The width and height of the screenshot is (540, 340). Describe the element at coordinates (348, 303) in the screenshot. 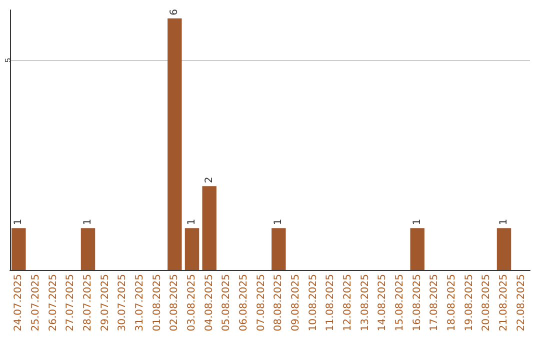

I see `x-tick-label: 12.08.2025` at that location.